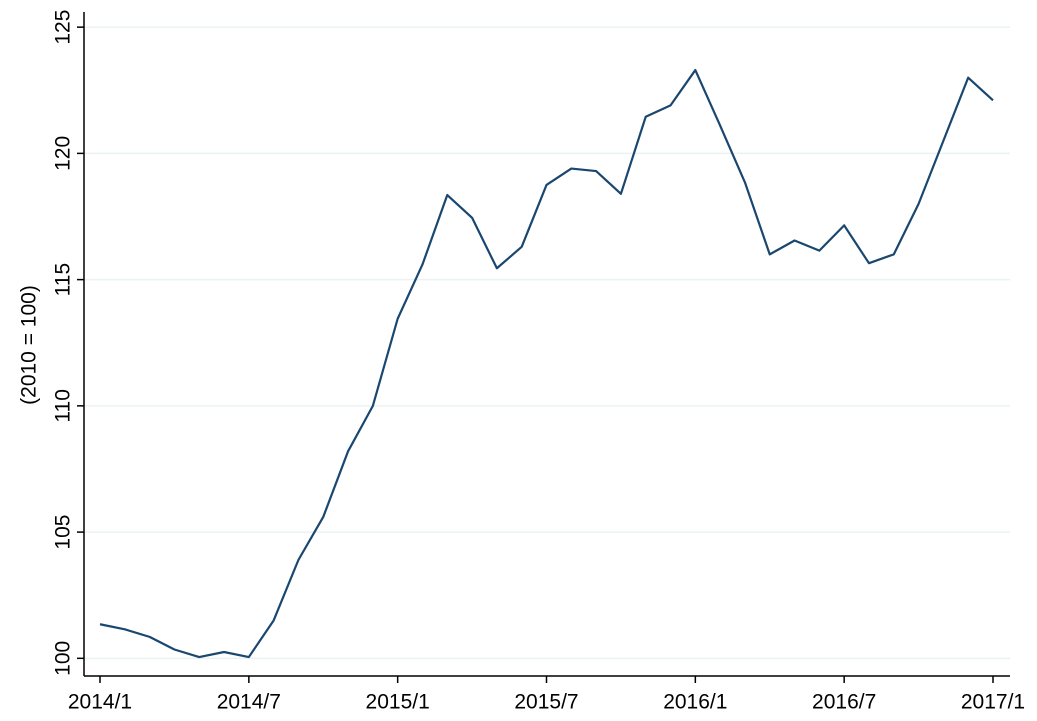 This screenshot has width=1037, height=721. I want to click on x-tick-label: 2014/7, so click(249, 702).